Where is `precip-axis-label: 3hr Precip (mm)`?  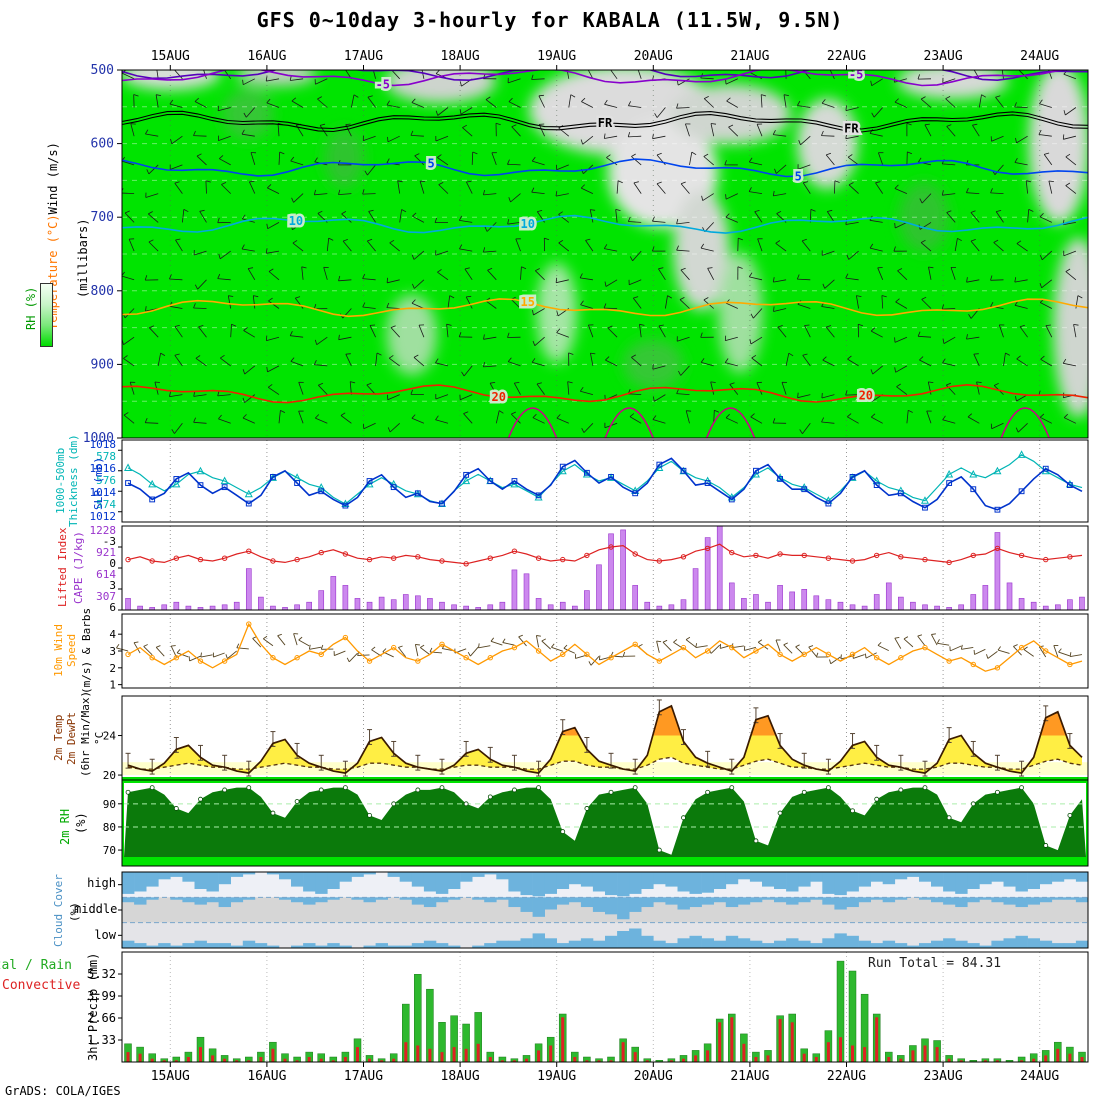
precip-axis-label: 3hr Precip (mm) is located at coordinates (93, 1006).